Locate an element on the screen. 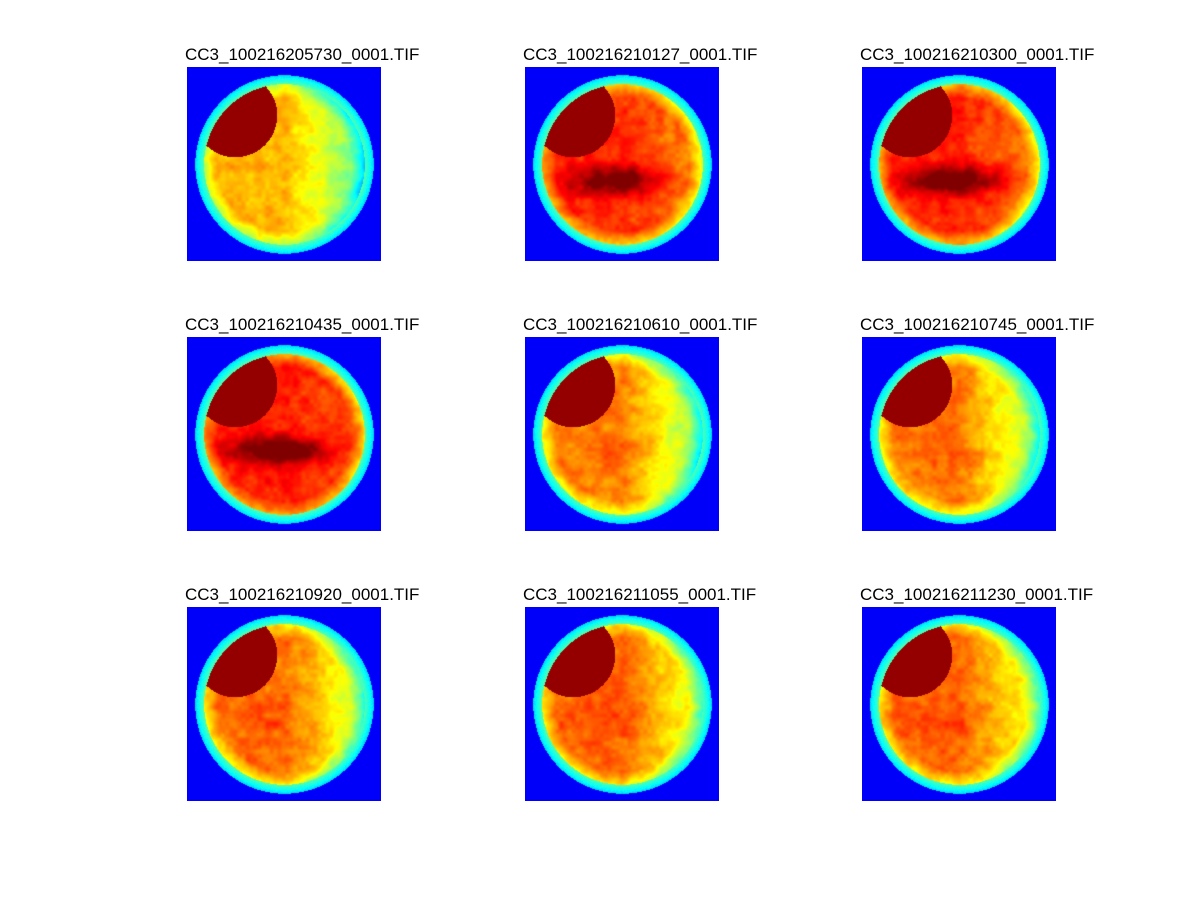 This screenshot has height=901, width=1201. image-panel-1: CC3_100216205730_0001.TIF is located at coordinates (320, 158).